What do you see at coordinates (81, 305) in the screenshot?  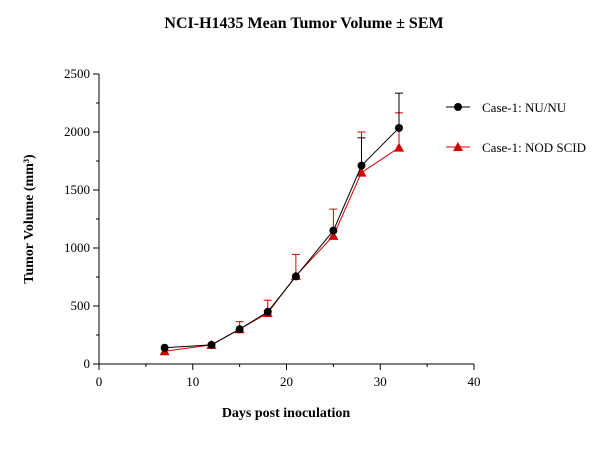 I see `y-tick-label: 500` at bounding box center [81, 305].